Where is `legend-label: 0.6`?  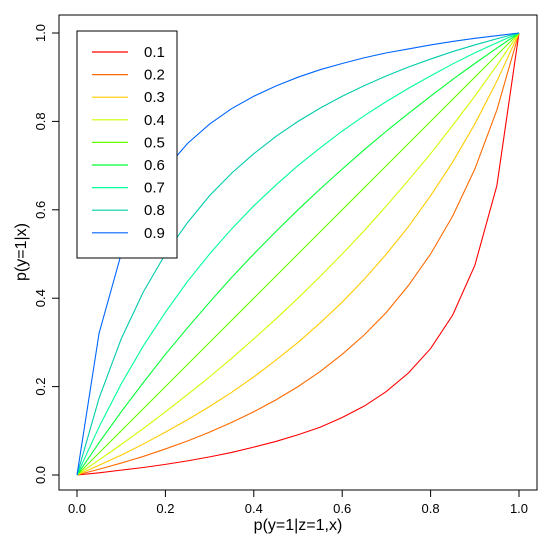 legend-label: 0.6 is located at coordinates (154, 165).